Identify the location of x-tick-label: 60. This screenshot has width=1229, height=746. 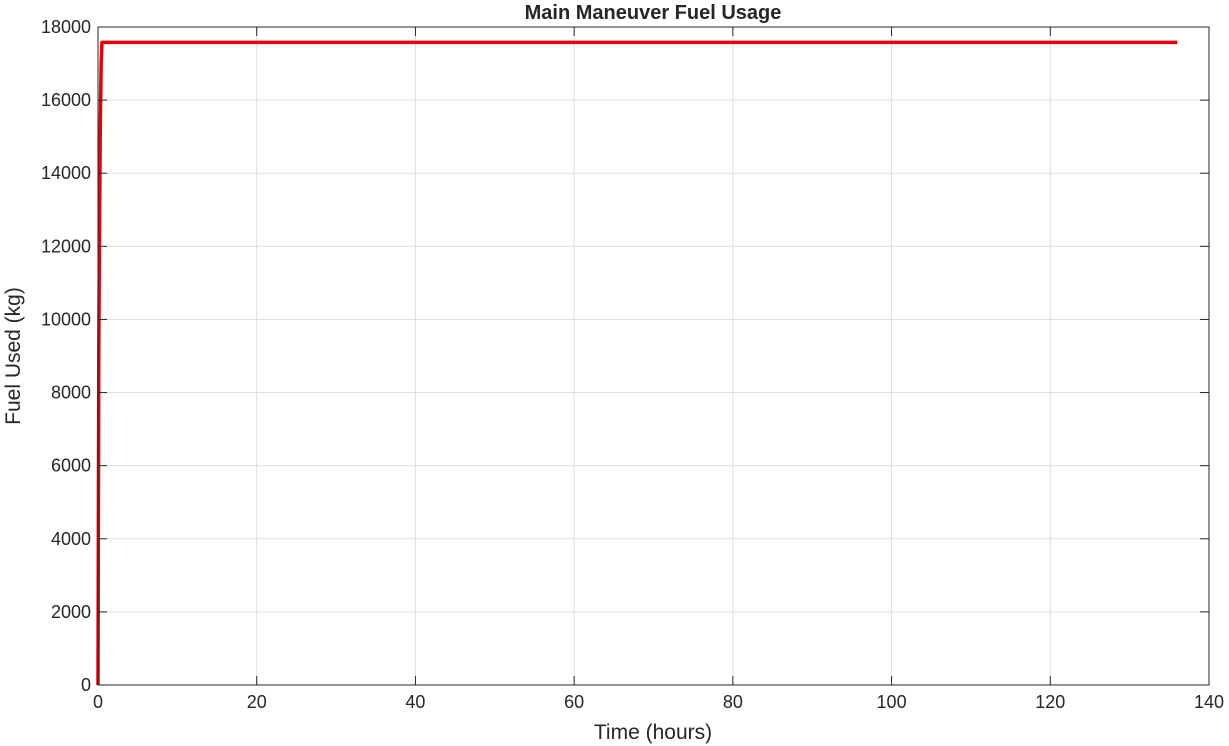
(574, 702).